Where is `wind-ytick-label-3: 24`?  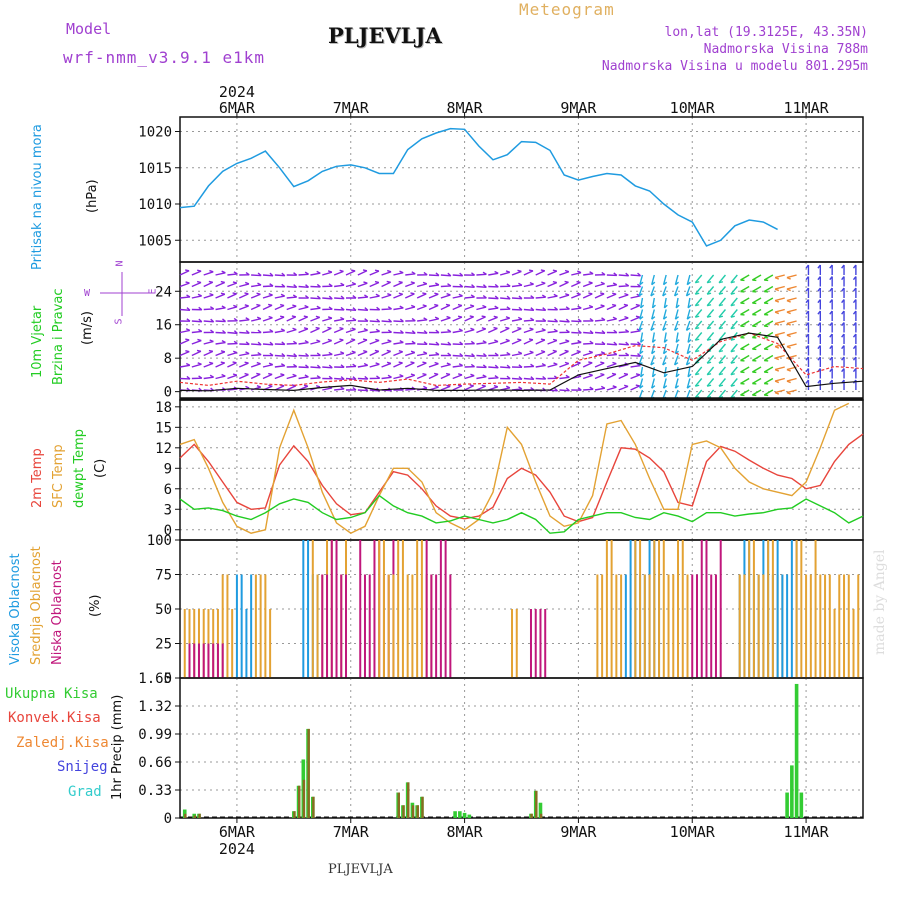
wind-ytick-label-3: 24 is located at coordinates (163, 292).